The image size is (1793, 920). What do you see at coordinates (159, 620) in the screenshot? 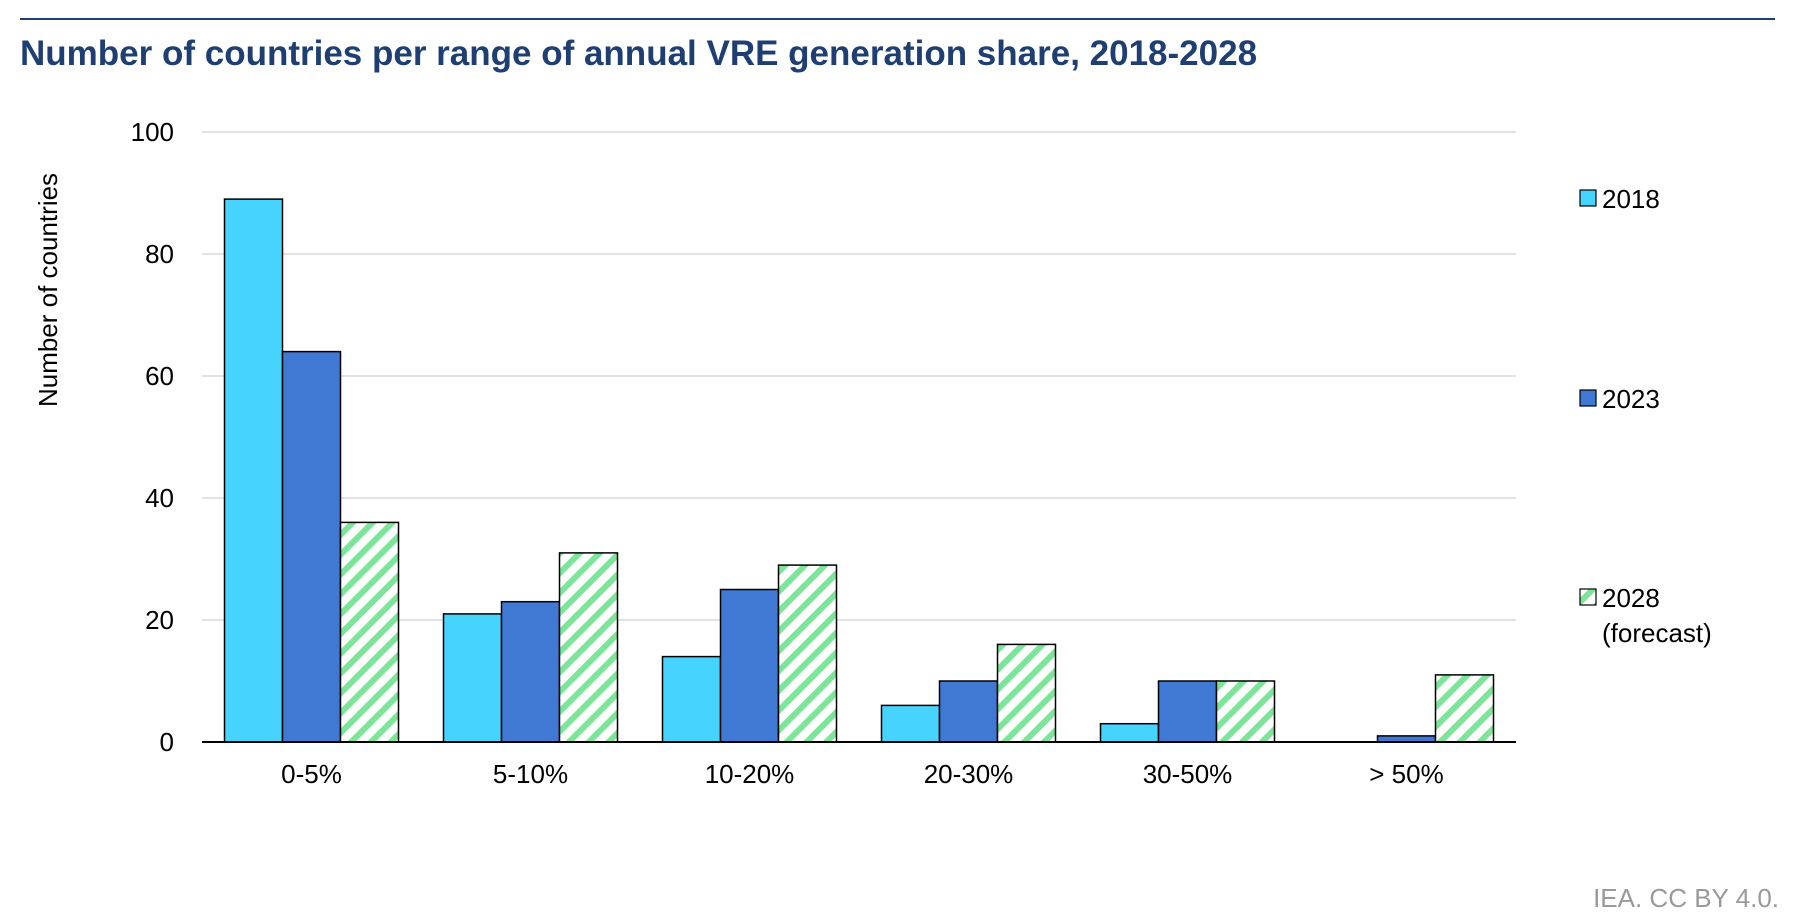
I see `y-tick-label: 20` at bounding box center [159, 620].